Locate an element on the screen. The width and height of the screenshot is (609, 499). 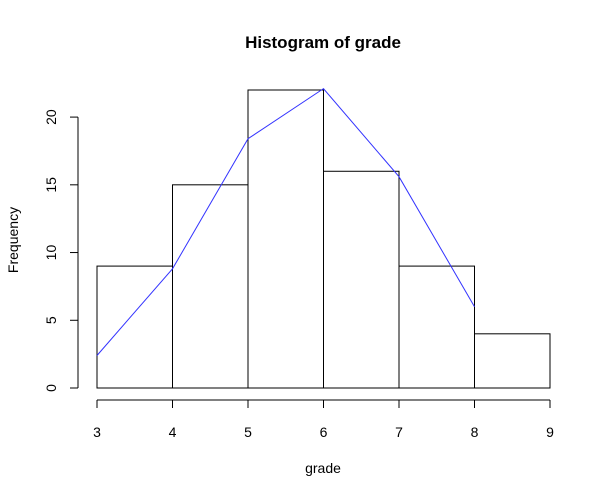
x-tick-label-8: 8 is located at coordinates (475, 432).